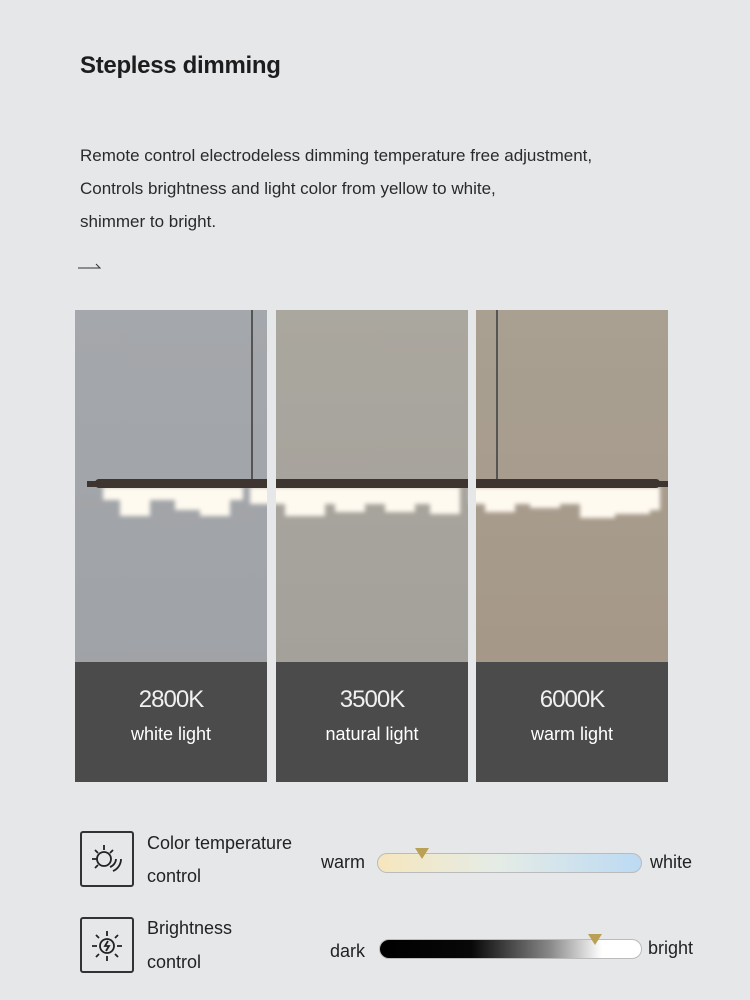 The image size is (750, 1000). Describe the element at coordinates (343, 862) in the screenshot. I see `warm-label: warm` at that location.